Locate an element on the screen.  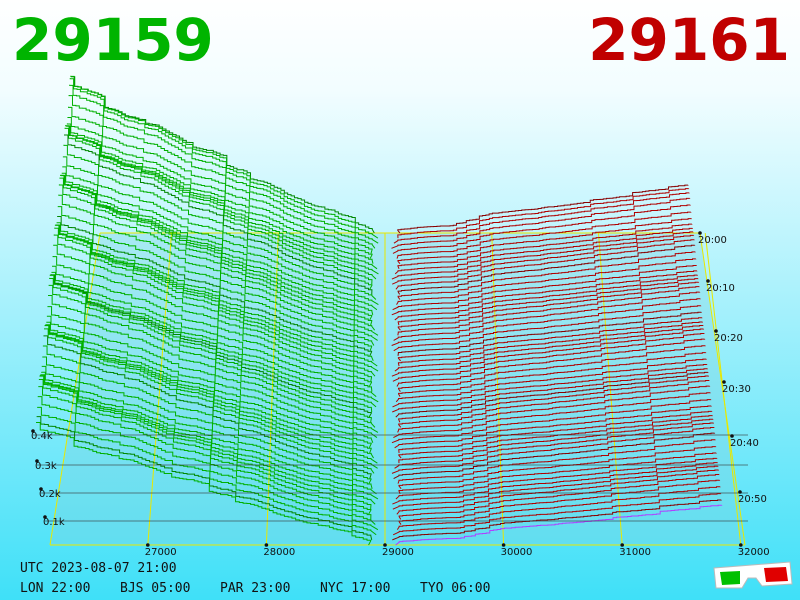
city-time: BJS 05:00 is located at coordinates (155, 588).